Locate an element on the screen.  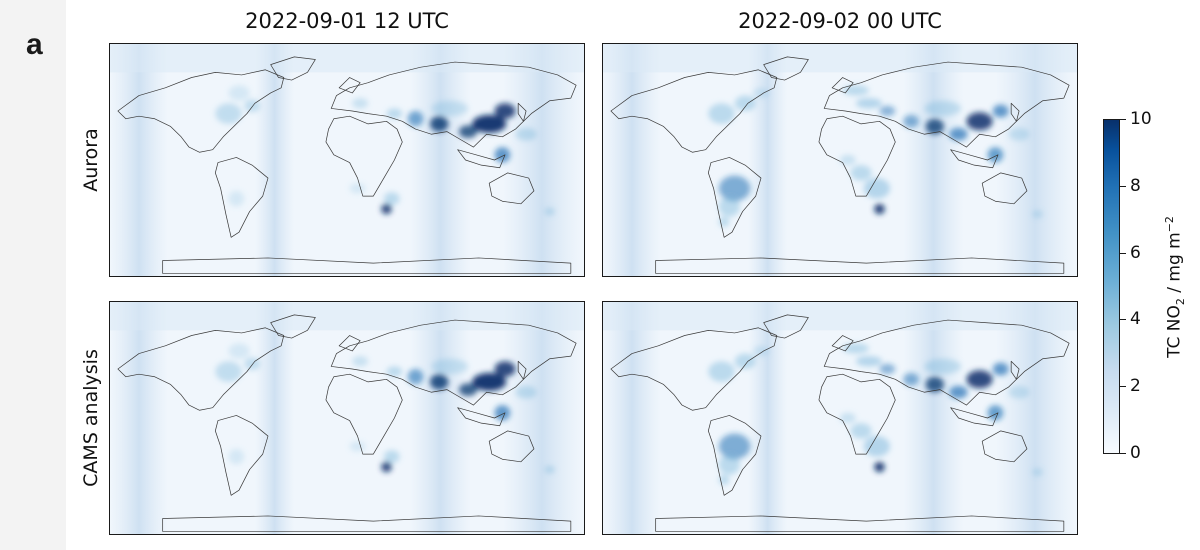
colorbar-tick-label: 8 is located at coordinates (1135, 186).